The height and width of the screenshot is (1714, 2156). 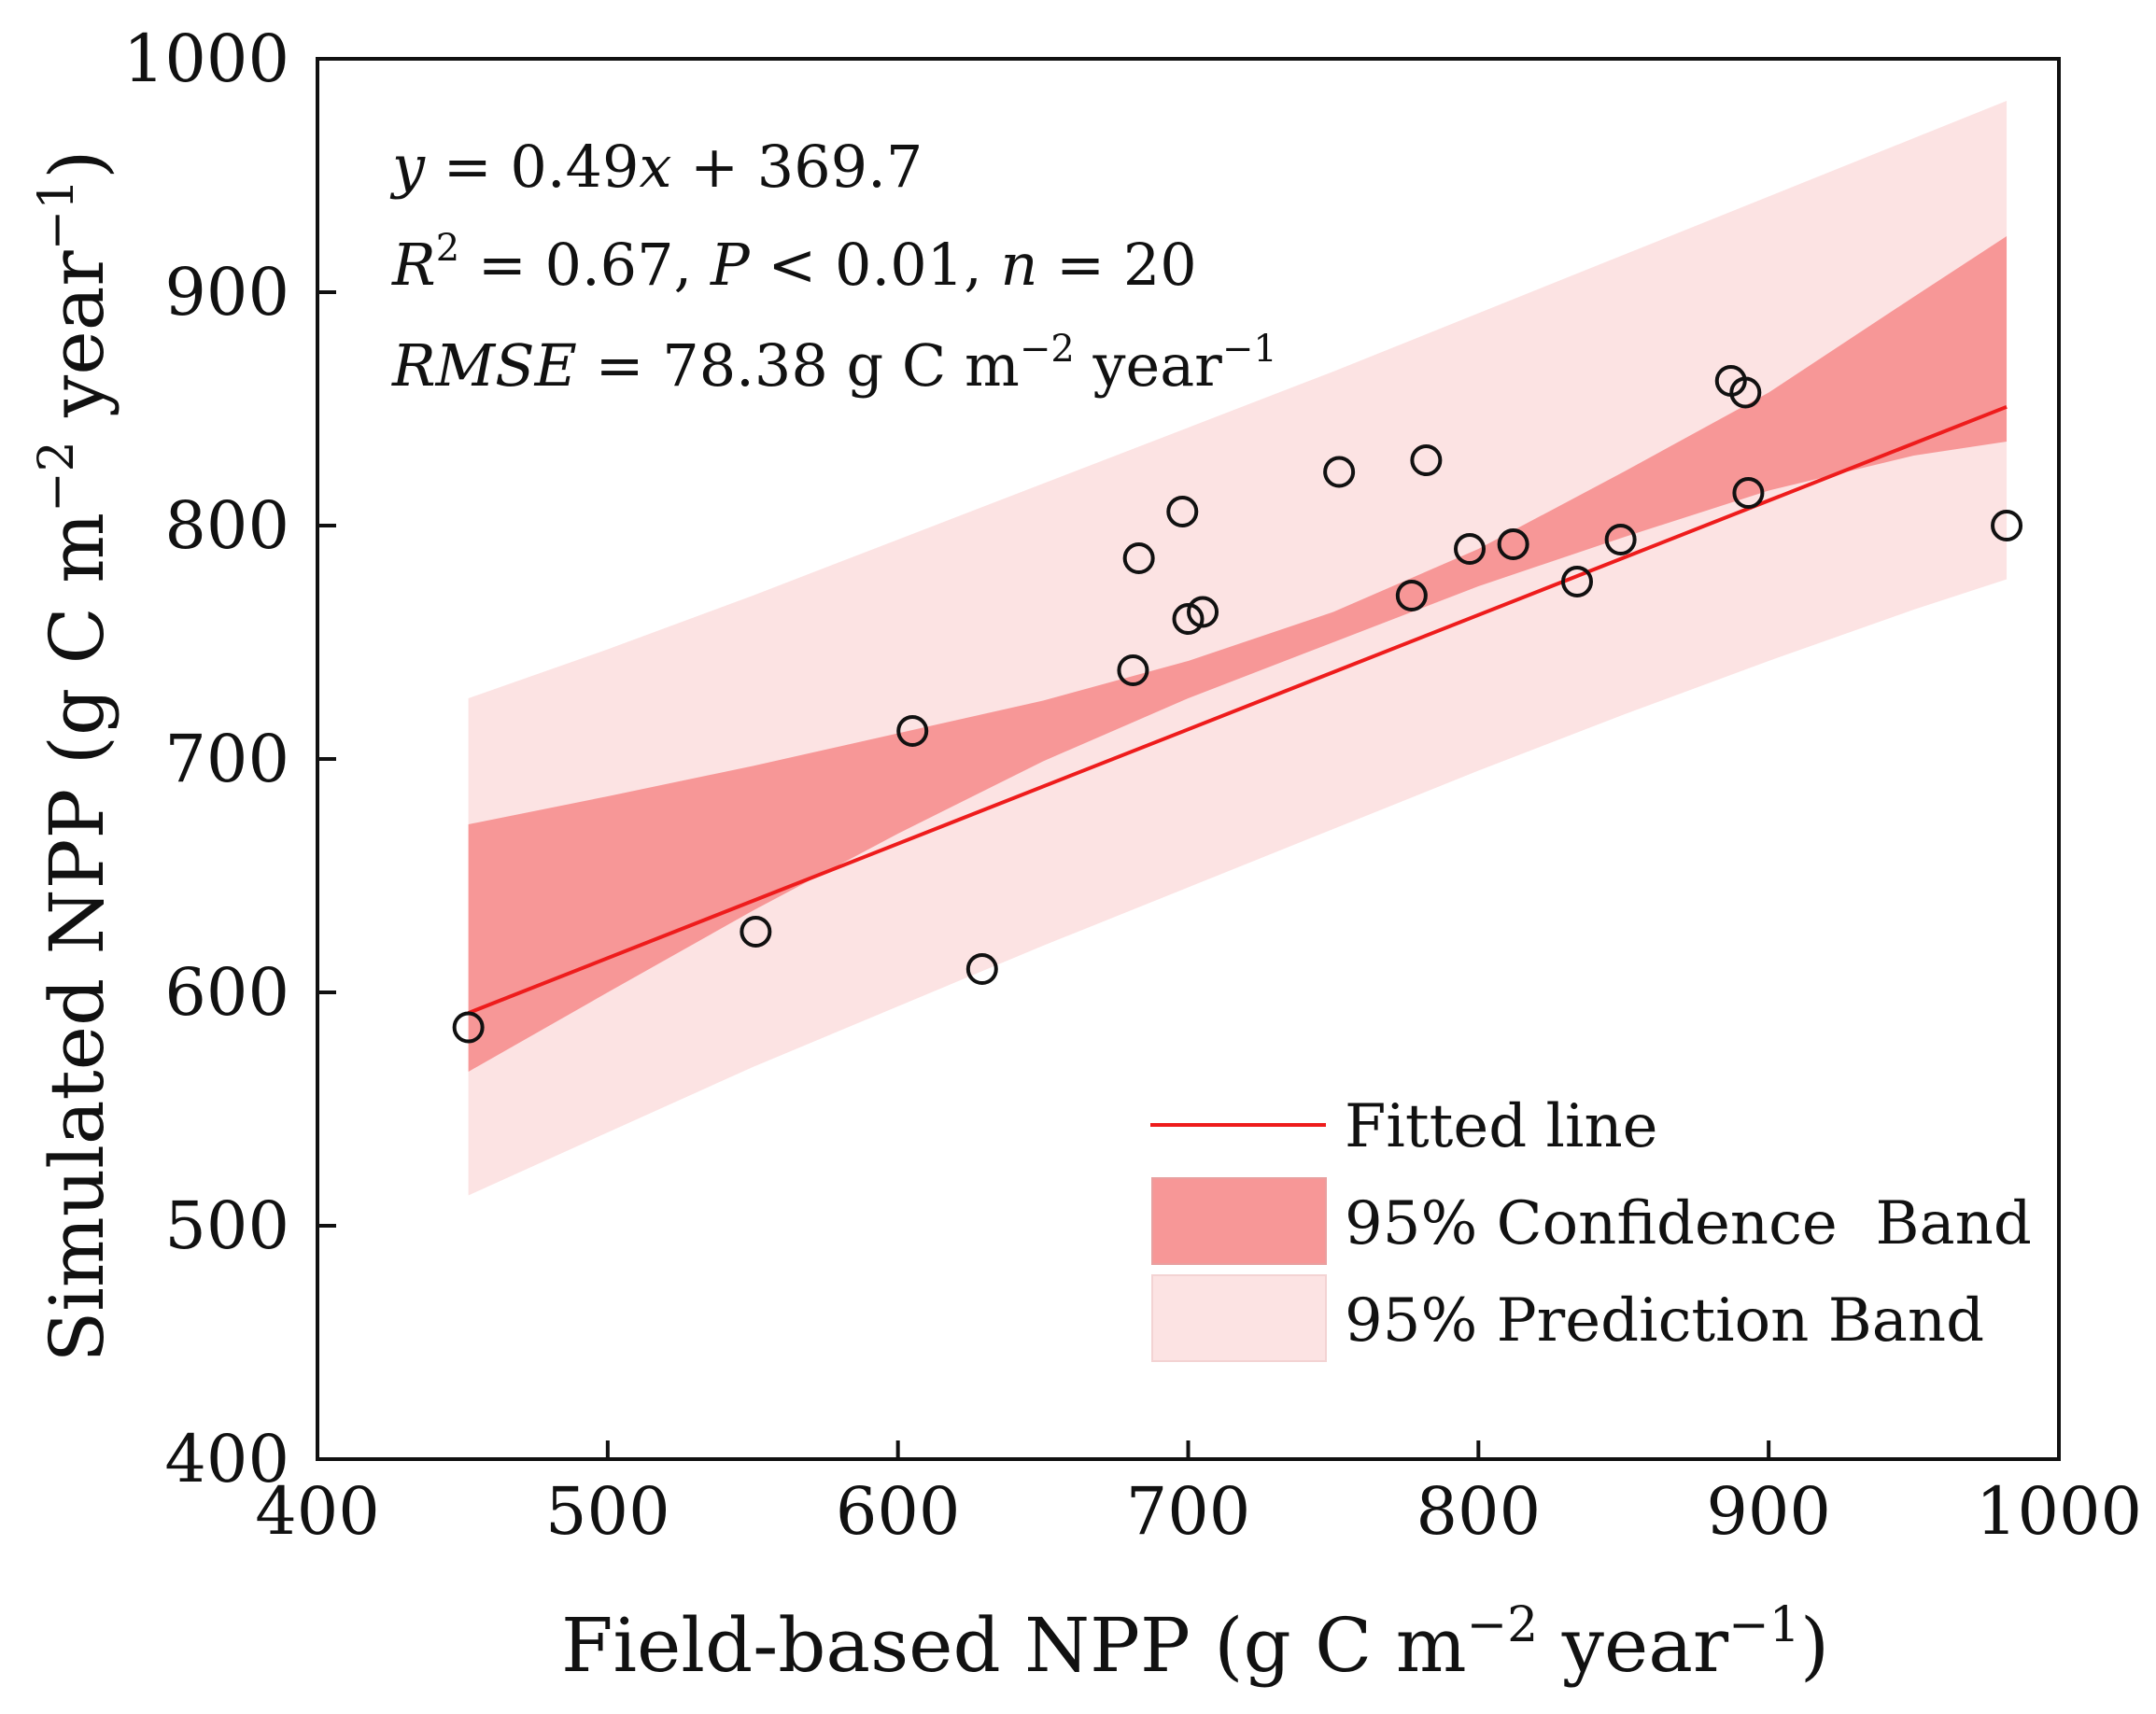 What do you see at coordinates (607, 1511) in the screenshot?
I see `x-tick-label: 500` at bounding box center [607, 1511].